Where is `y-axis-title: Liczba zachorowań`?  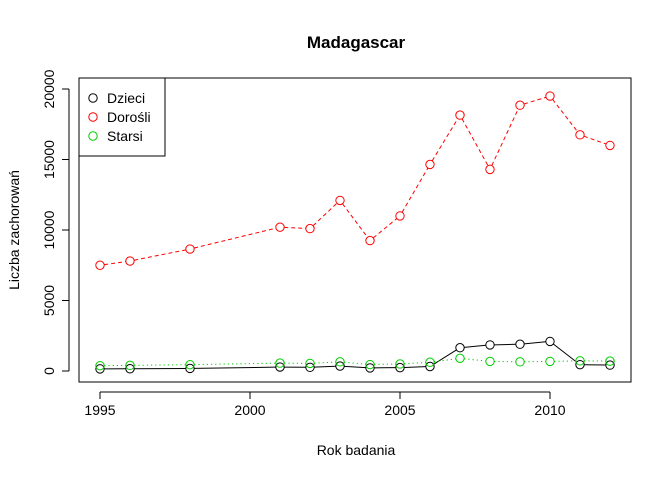
y-axis-title: Liczba zachorowań is located at coordinates (14, 230).